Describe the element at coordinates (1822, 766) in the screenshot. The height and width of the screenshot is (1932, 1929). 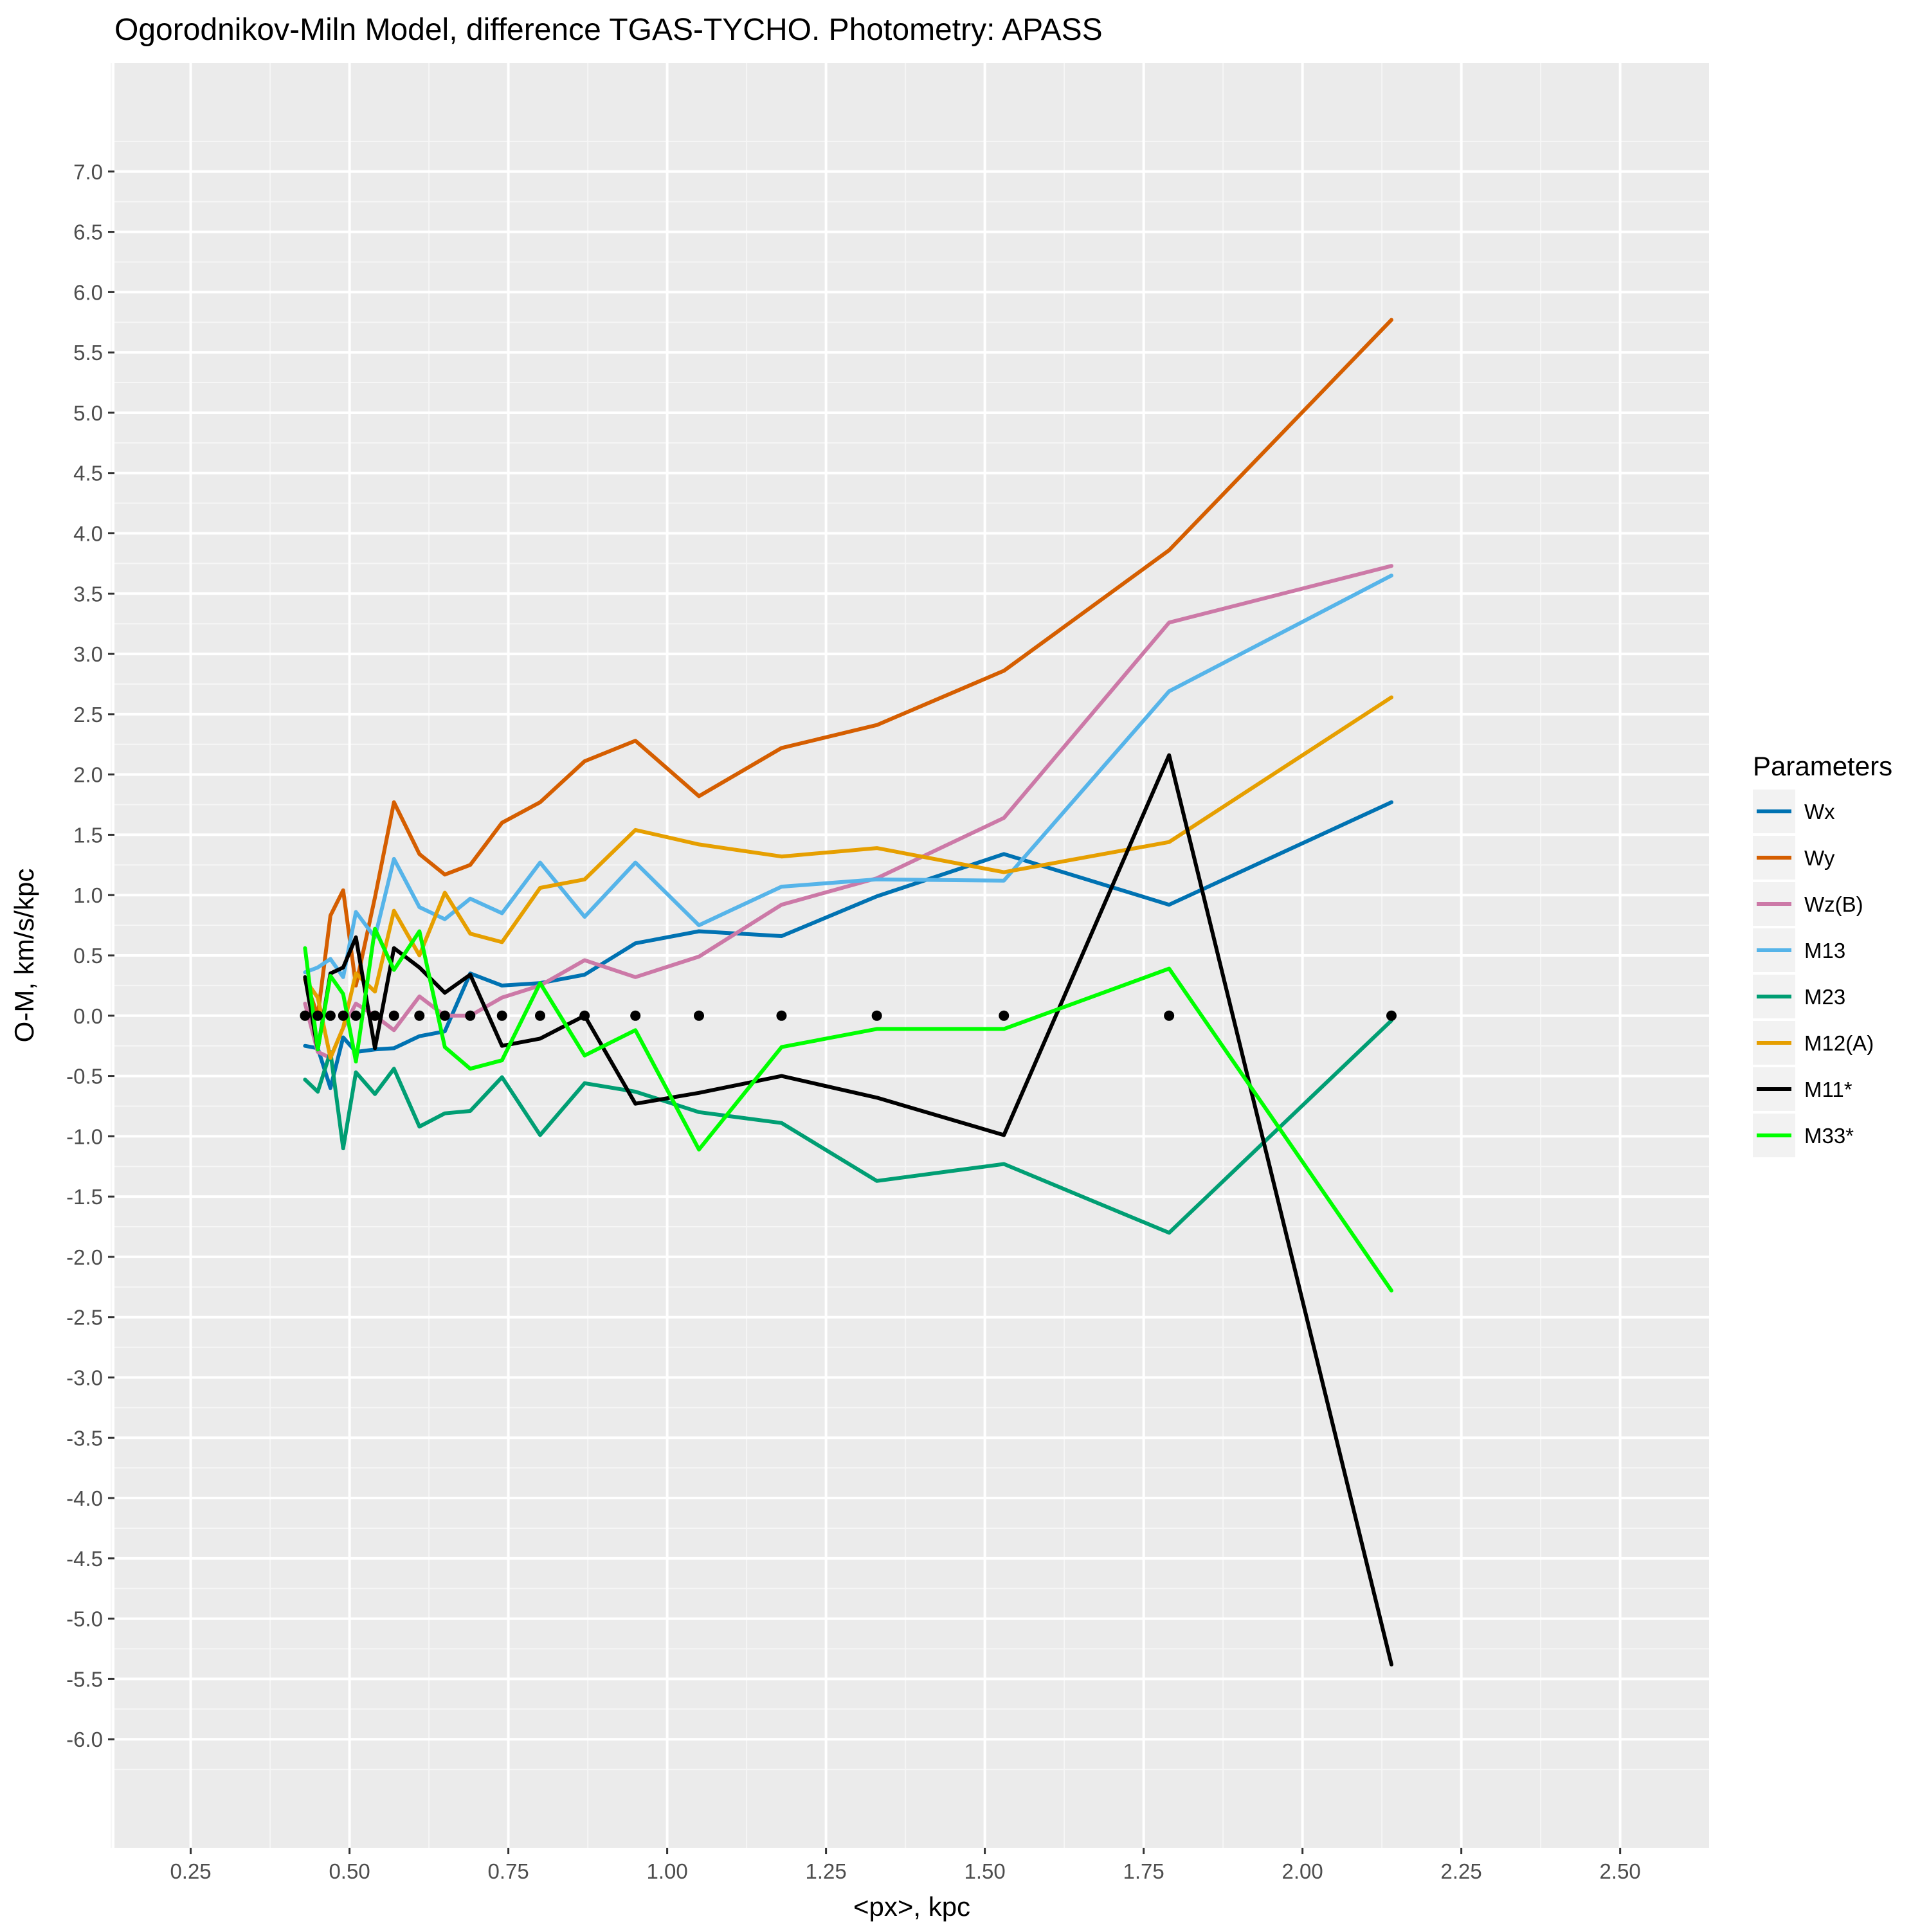
I see `legend-title: Parameters` at that location.